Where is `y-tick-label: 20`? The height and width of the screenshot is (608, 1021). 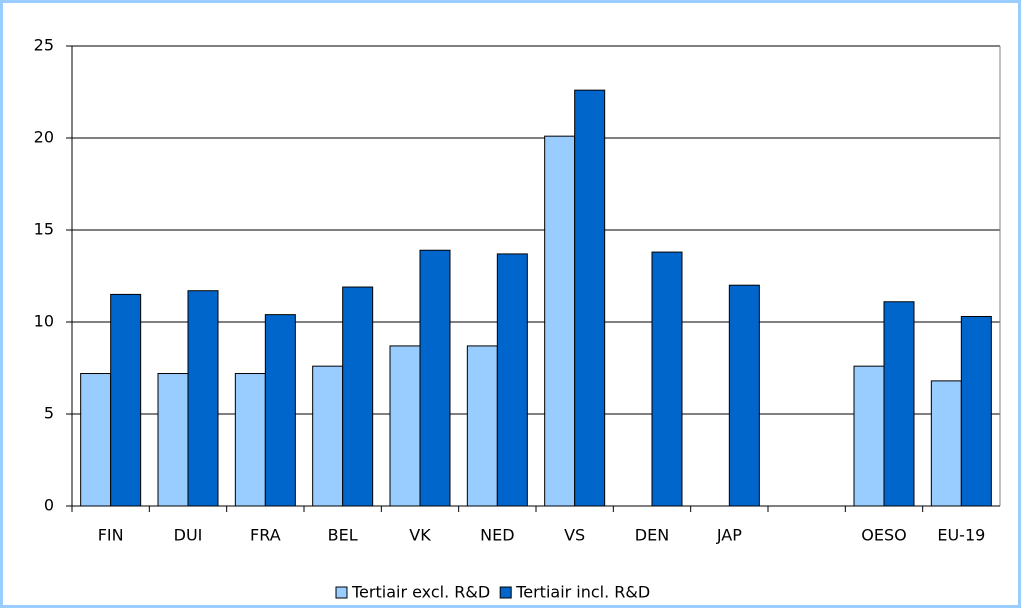 y-tick-label: 20 is located at coordinates (44, 137).